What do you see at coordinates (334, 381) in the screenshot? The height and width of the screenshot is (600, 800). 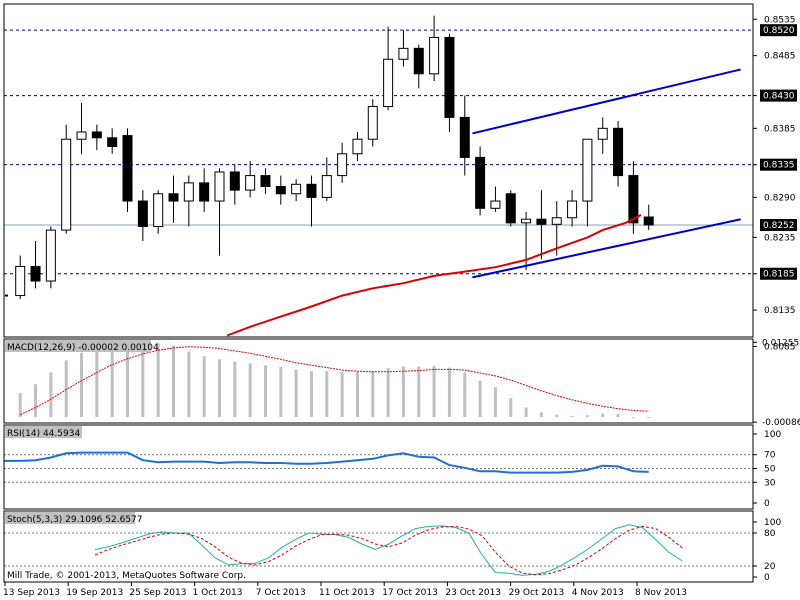 I see `macd-signal-path` at bounding box center [334, 381].